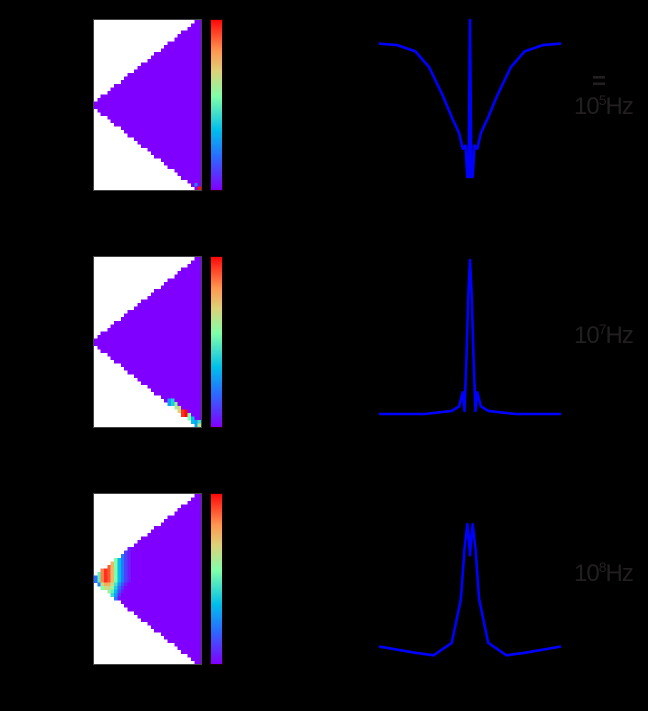  Describe the element at coordinates (602, 329) in the screenshot. I see `label-exponent: 7` at that location.